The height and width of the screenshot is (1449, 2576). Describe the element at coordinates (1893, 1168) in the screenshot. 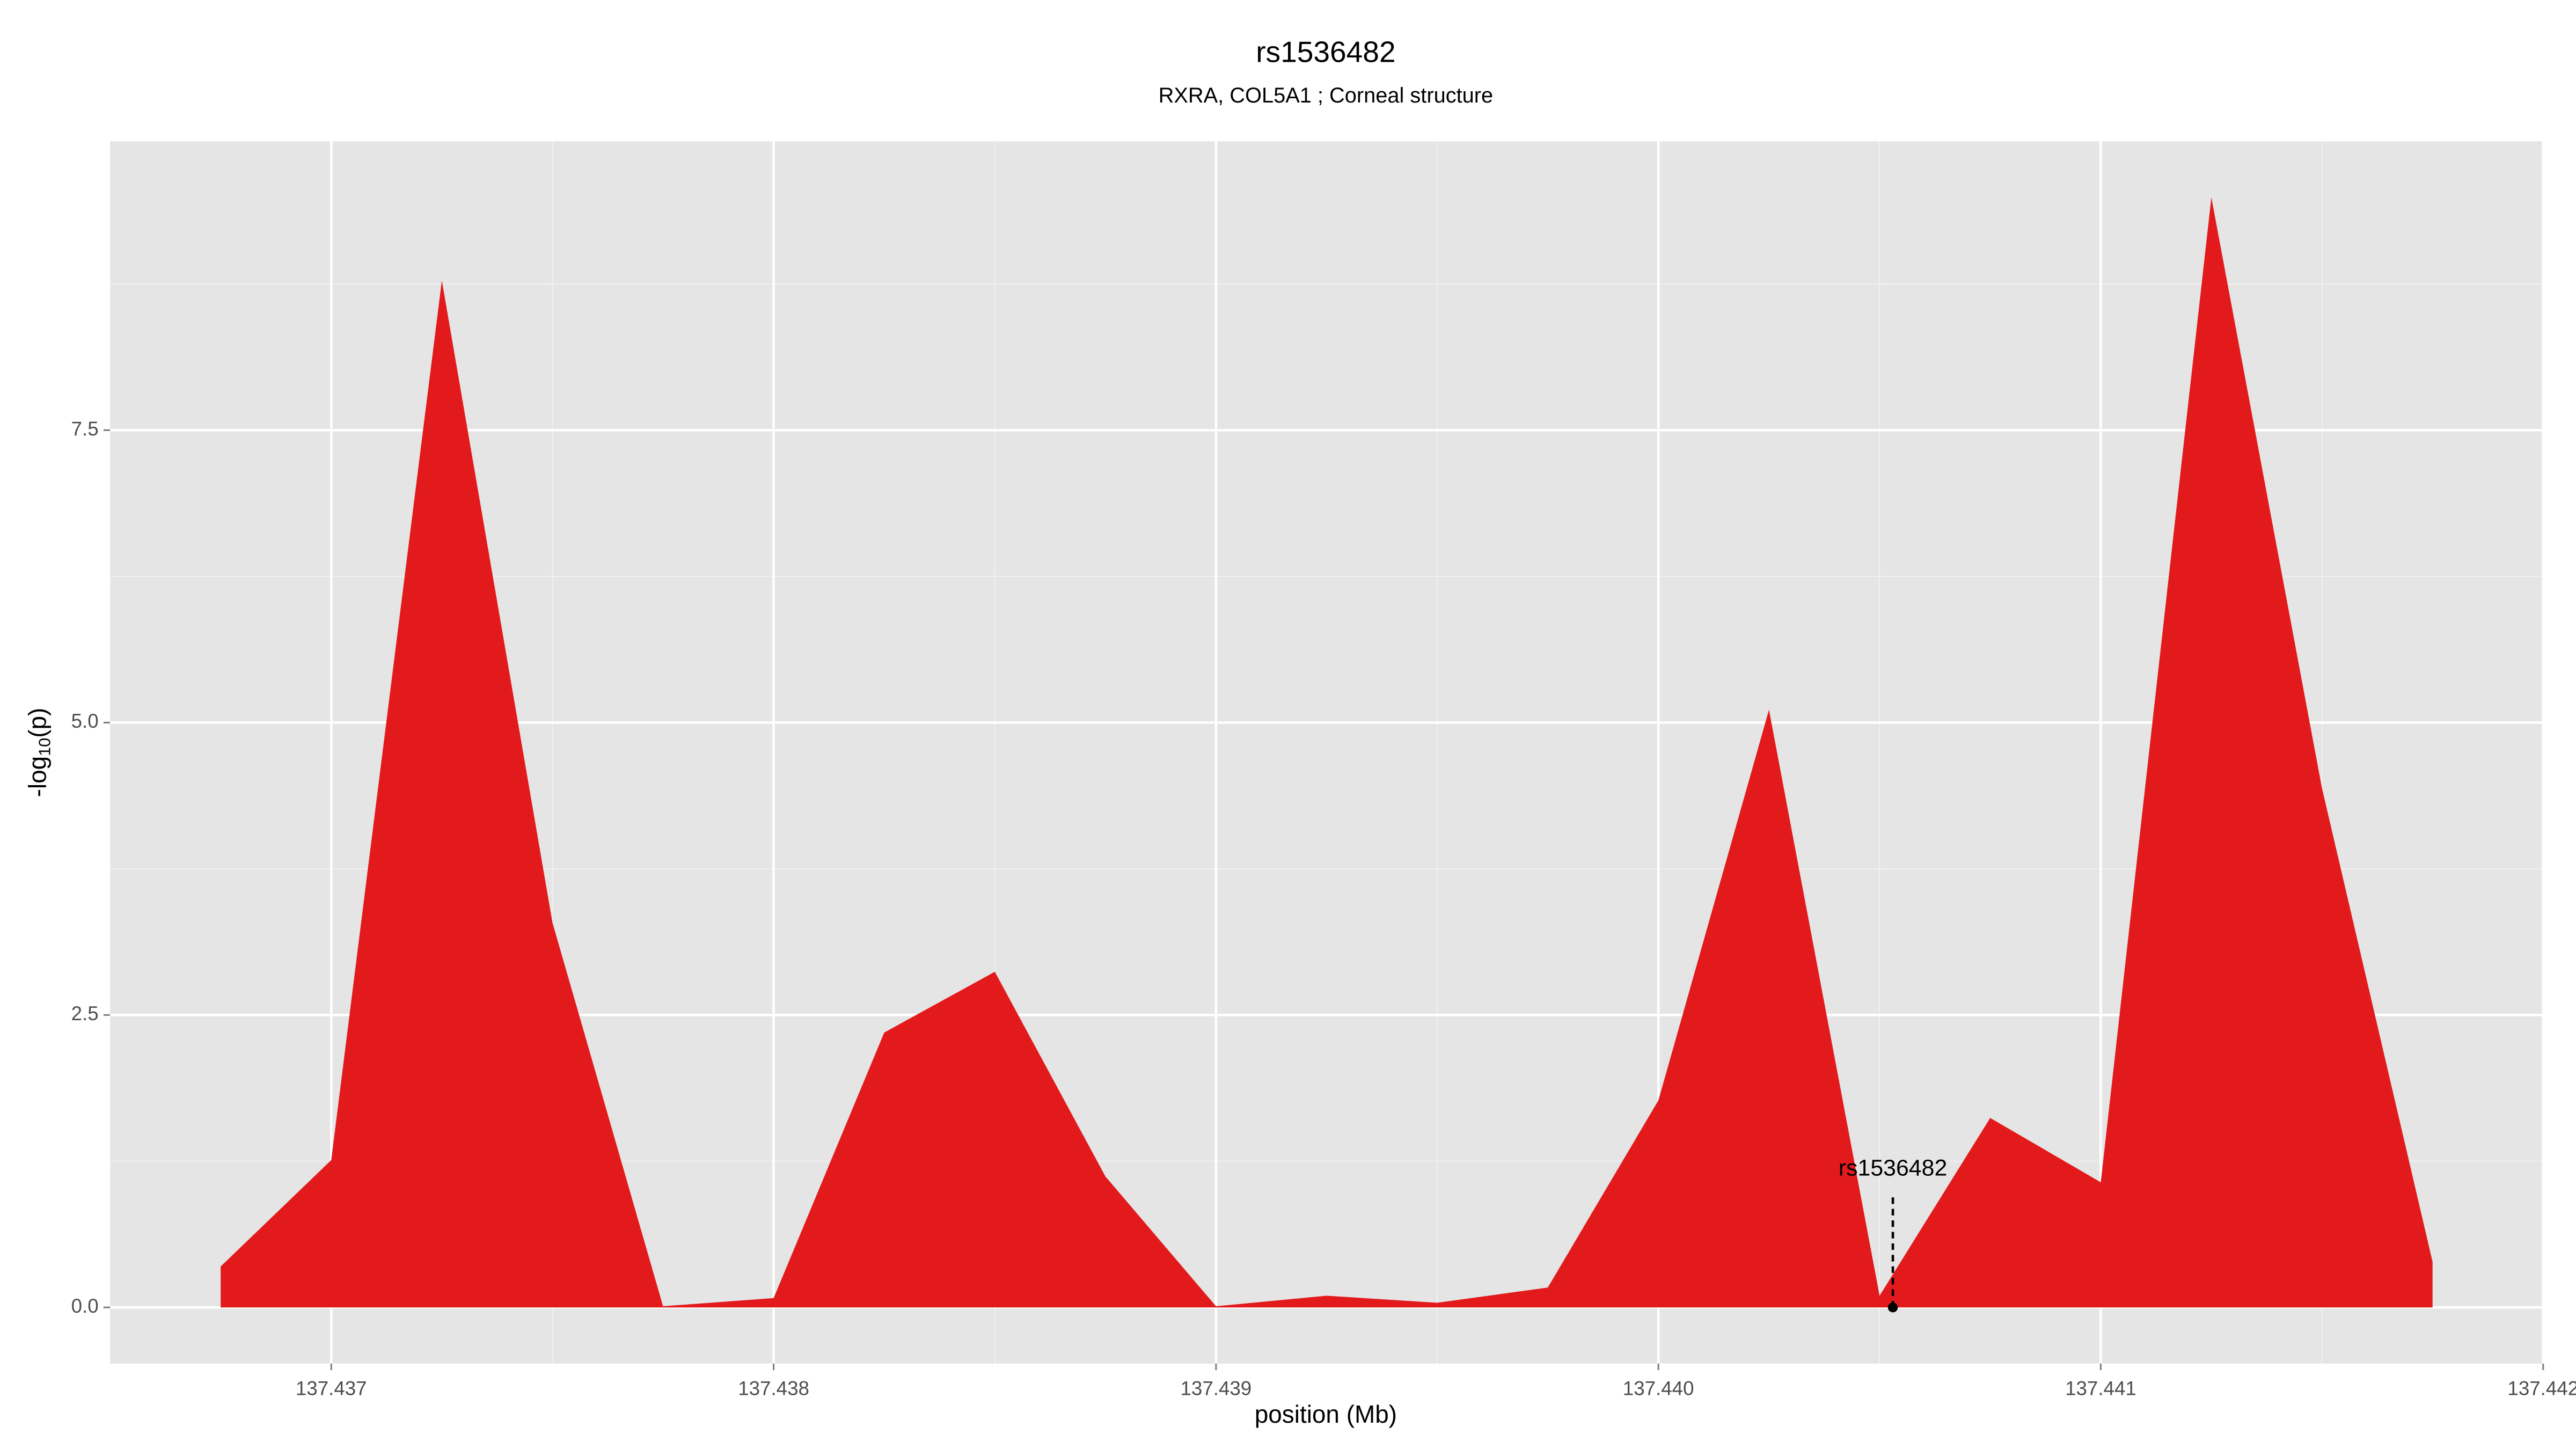

I see `annotation-label: rs1536482` at that location.